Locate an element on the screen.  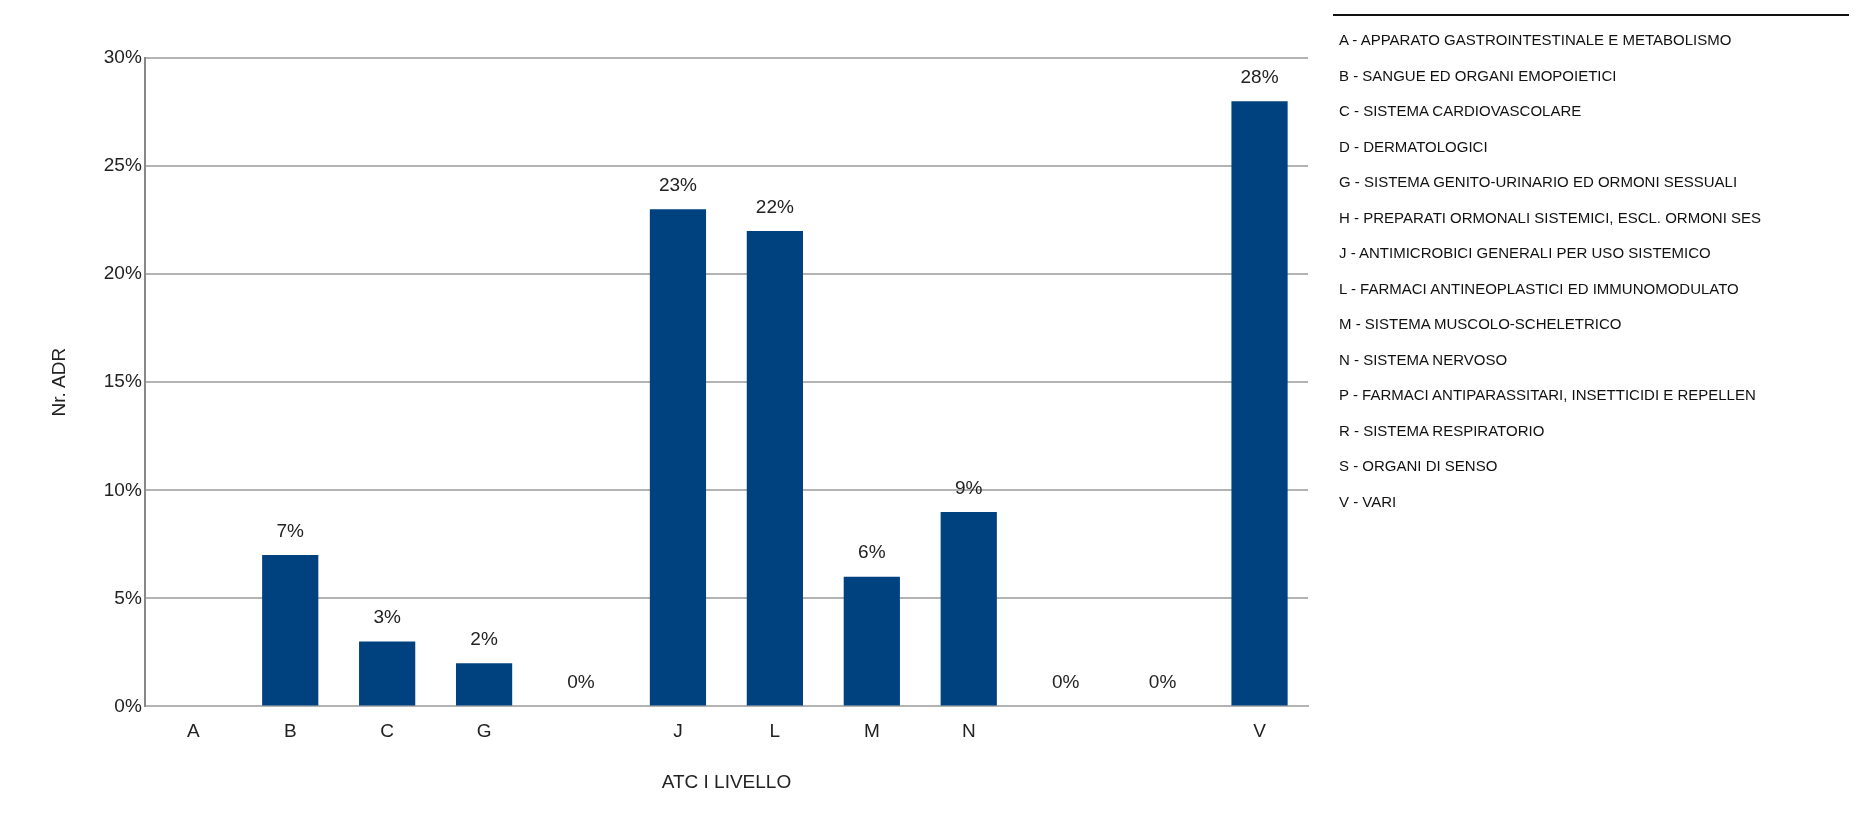
x-tick-label: B is located at coordinates (290, 731).